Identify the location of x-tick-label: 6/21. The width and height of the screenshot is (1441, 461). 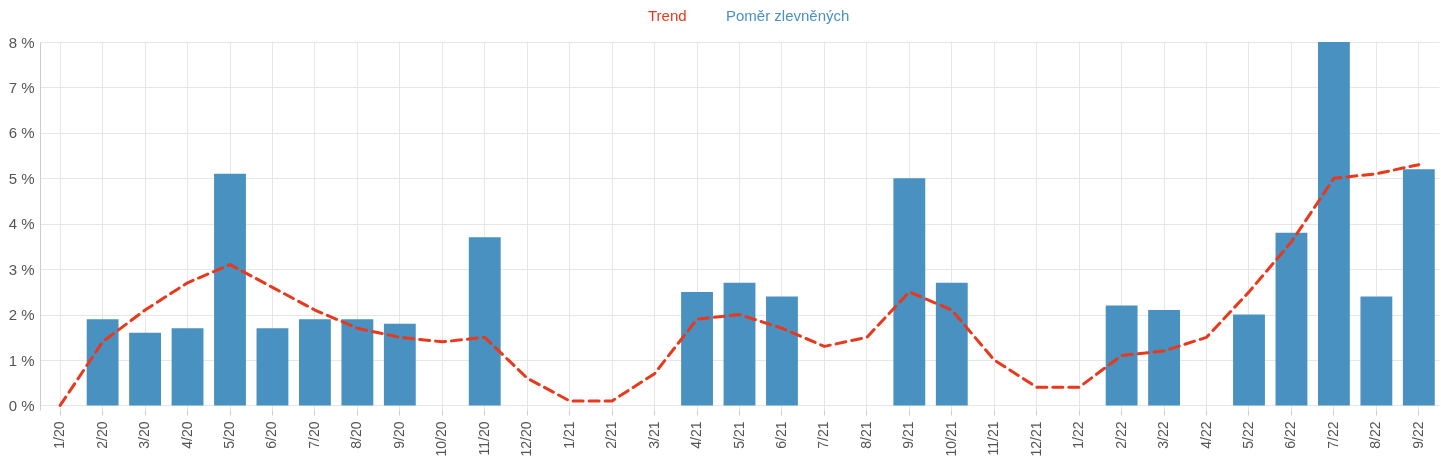
(780, 435).